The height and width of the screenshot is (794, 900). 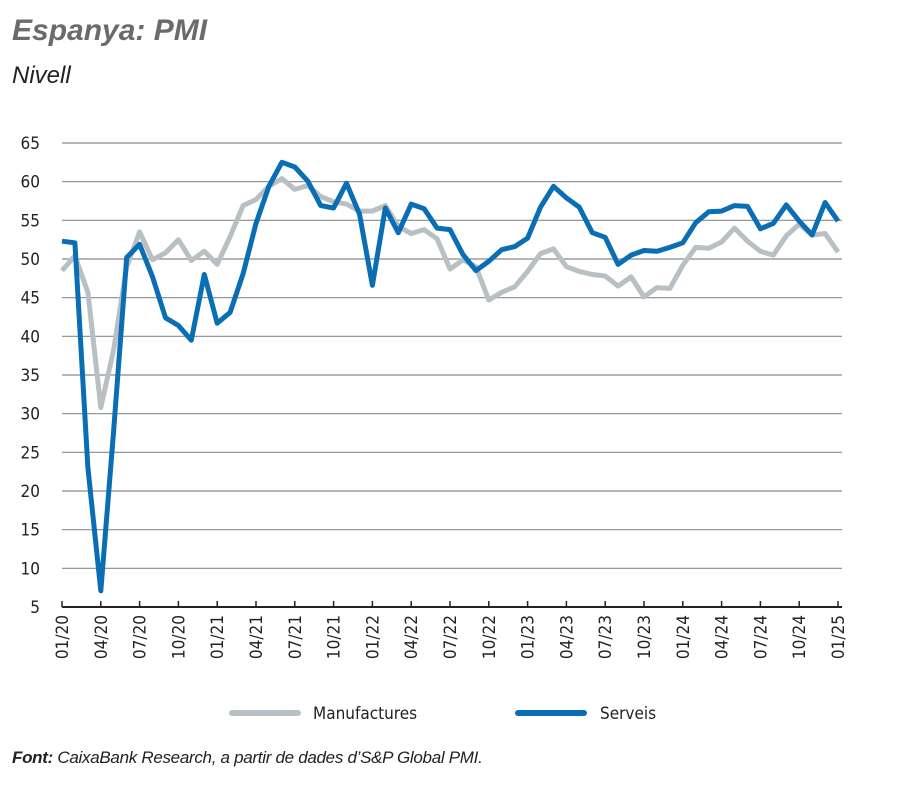 What do you see at coordinates (30, 415) in the screenshot?
I see `y-tick-label: 30` at bounding box center [30, 415].